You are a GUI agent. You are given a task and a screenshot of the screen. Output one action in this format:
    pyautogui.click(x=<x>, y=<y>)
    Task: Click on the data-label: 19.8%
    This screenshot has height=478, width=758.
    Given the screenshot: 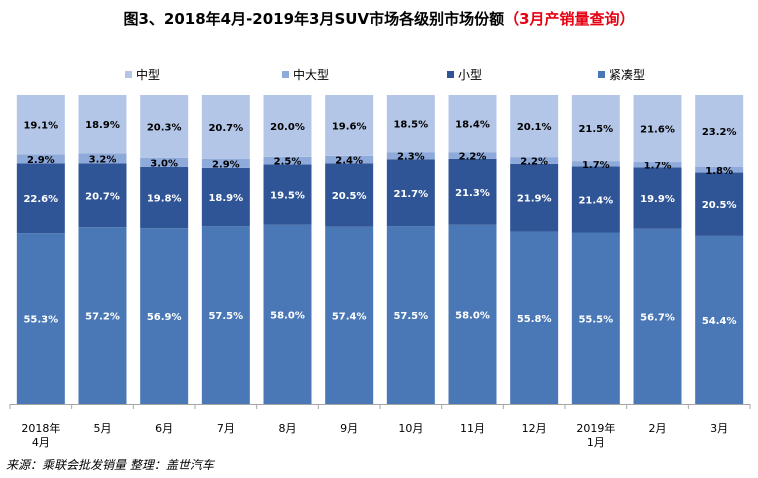 What is the action you would take?
    pyautogui.click(x=164, y=199)
    